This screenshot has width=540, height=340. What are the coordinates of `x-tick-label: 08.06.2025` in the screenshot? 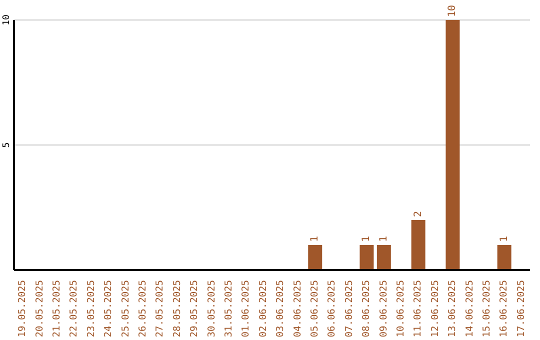 It's located at (366, 309).